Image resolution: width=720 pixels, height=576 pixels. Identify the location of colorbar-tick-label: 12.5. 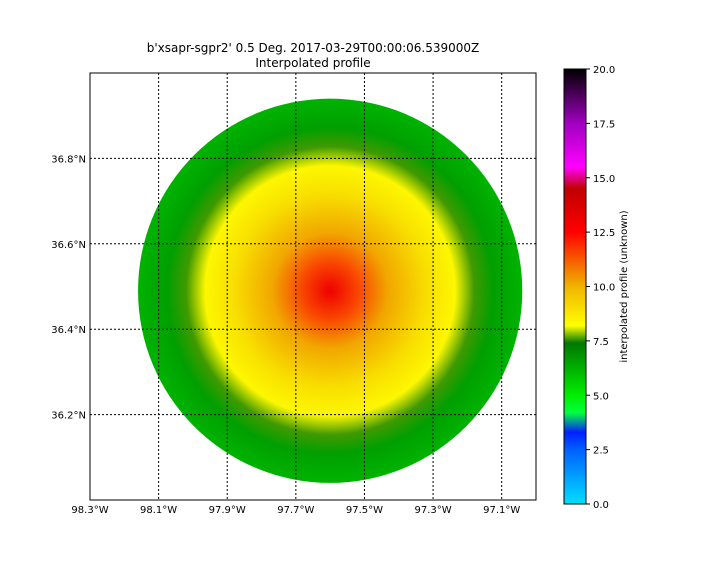
(604, 233).